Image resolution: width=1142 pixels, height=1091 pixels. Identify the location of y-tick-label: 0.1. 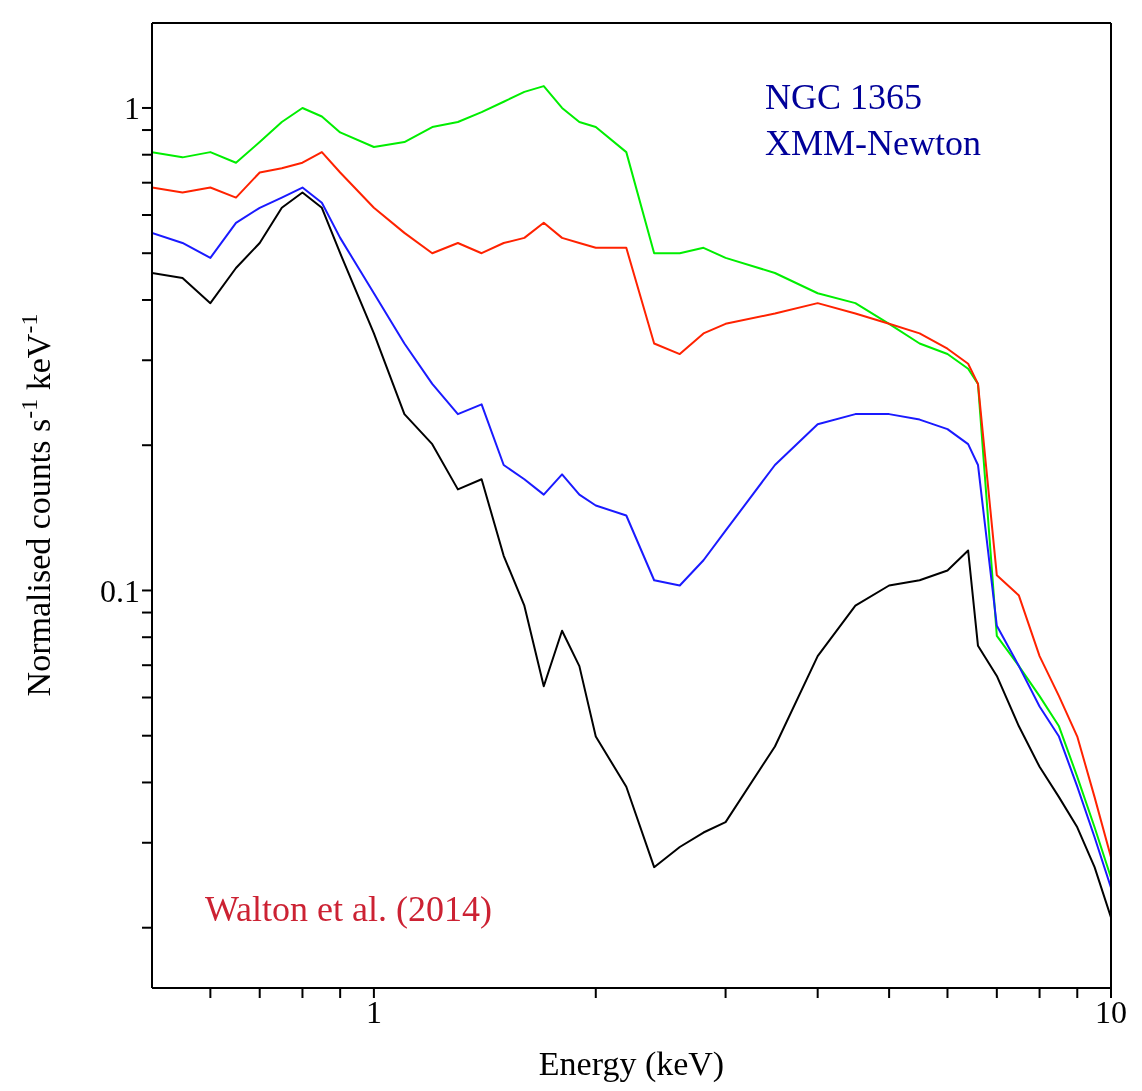
(120, 590).